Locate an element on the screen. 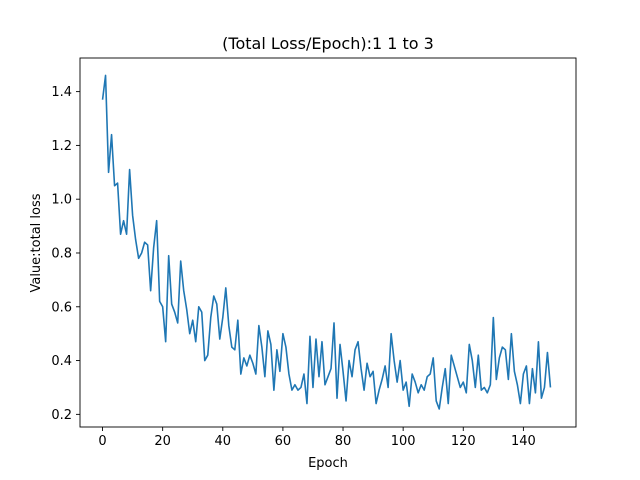 Image resolution: width=640 pixels, height=480 pixels. x-tick-label: 60 is located at coordinates (283, 441).